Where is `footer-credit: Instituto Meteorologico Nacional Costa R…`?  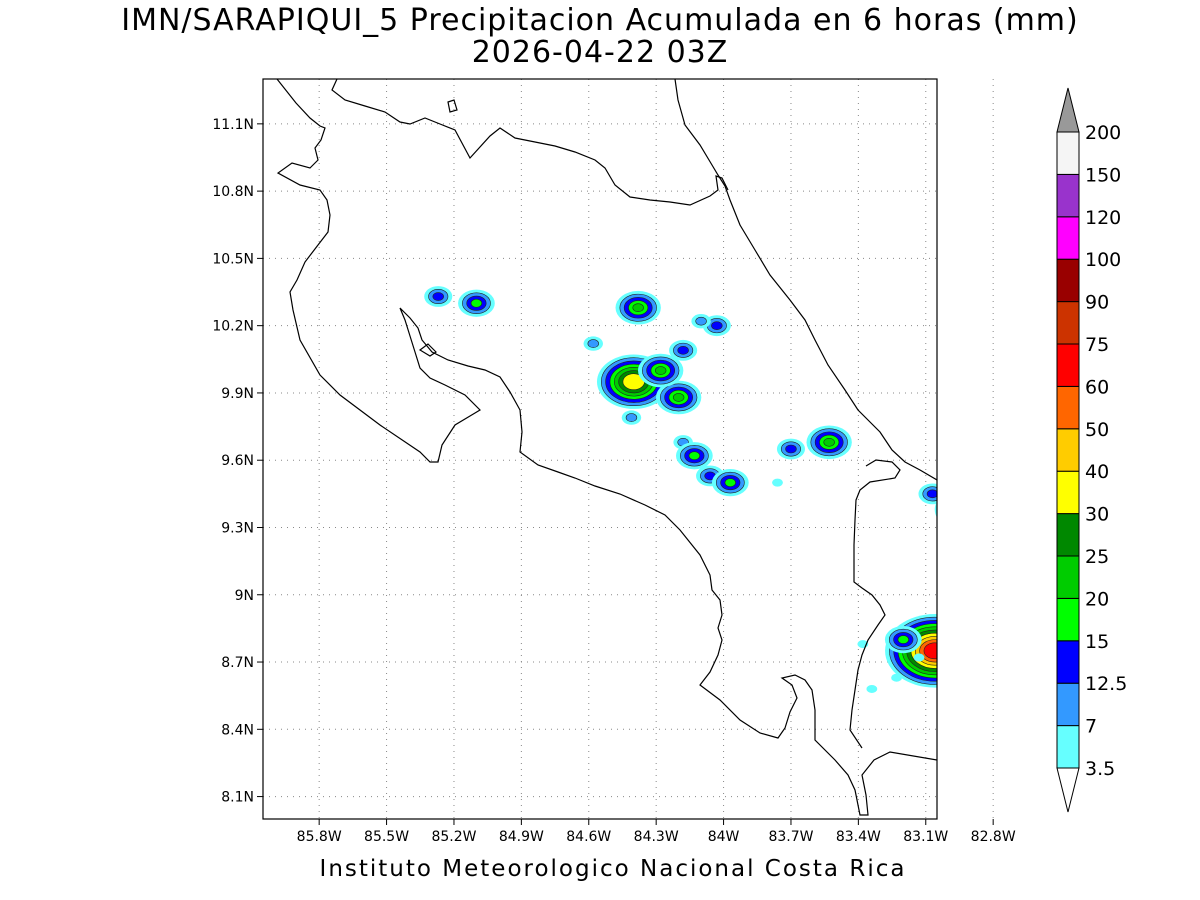 footer-credit: Instituto Meteorologico Nacional Costa R… is located at coordinates (613, 869).